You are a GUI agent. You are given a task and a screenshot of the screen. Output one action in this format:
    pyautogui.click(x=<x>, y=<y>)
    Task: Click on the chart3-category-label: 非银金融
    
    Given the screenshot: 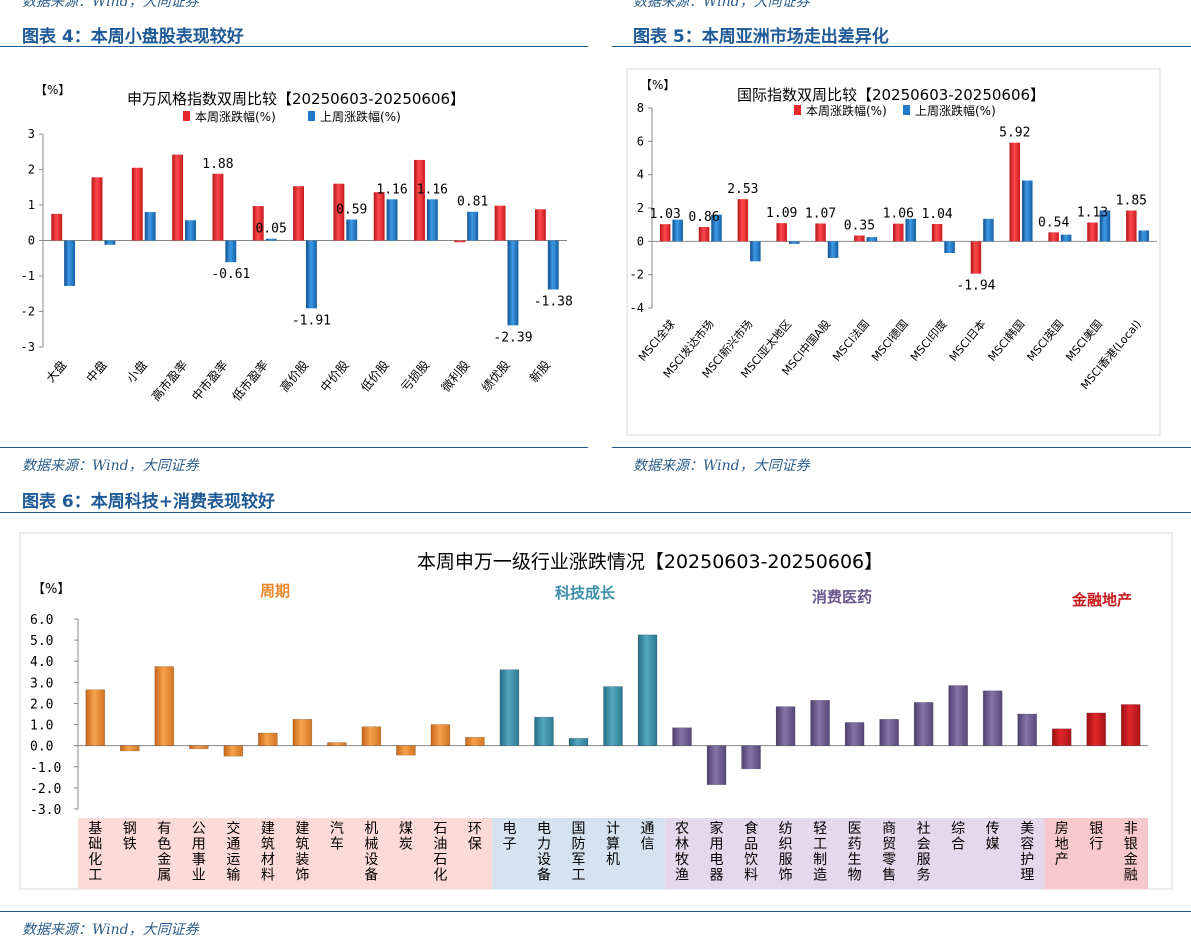 What is the action you would take?
    pyautogui.click(x=1131, y=852)
    